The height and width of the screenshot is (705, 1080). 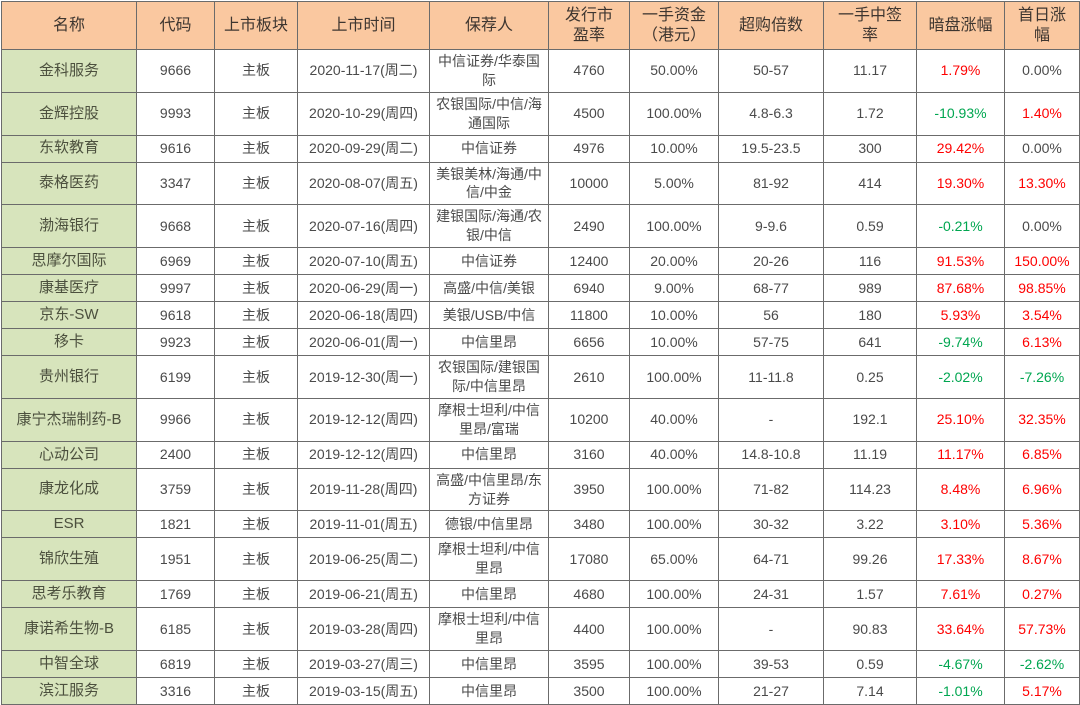 What do you see at coordinates (960, 183) in the screenshot?
I see `cell-dark: 19.30%` at bounding box center [960, 183].